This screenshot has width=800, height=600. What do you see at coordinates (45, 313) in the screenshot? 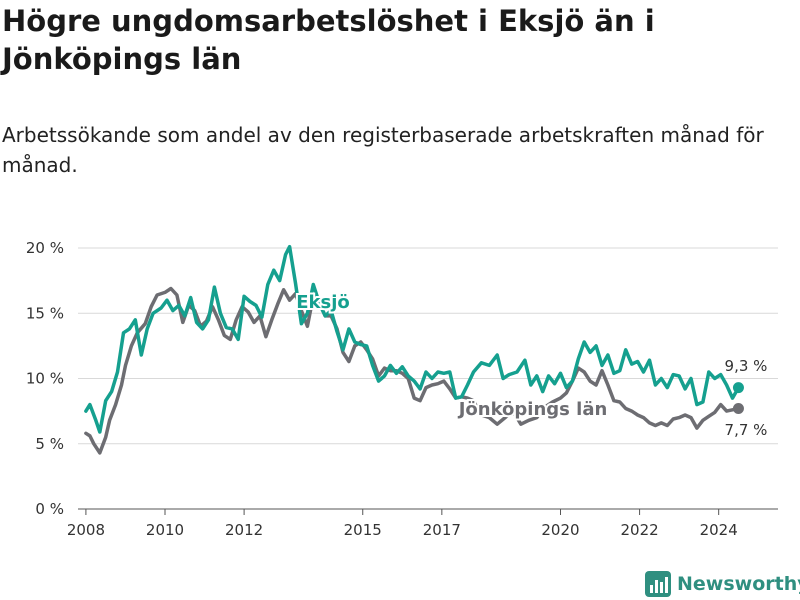
I see `y-tick-label: 15 %` at bounding box center [45, 313].